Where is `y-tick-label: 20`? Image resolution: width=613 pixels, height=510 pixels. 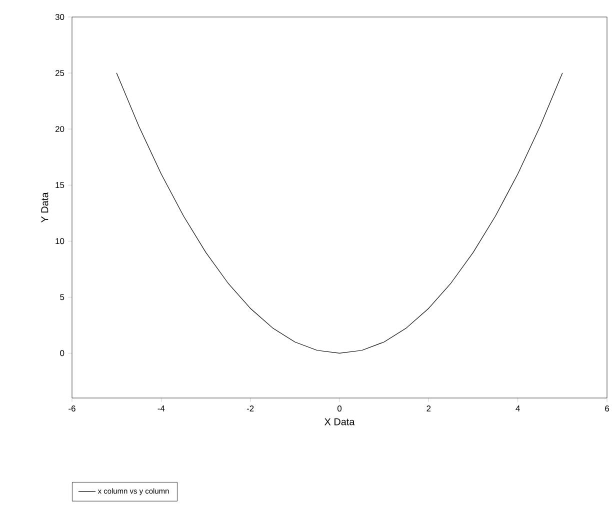 y-tick-label: 20 is located at coordinates (59, 129).